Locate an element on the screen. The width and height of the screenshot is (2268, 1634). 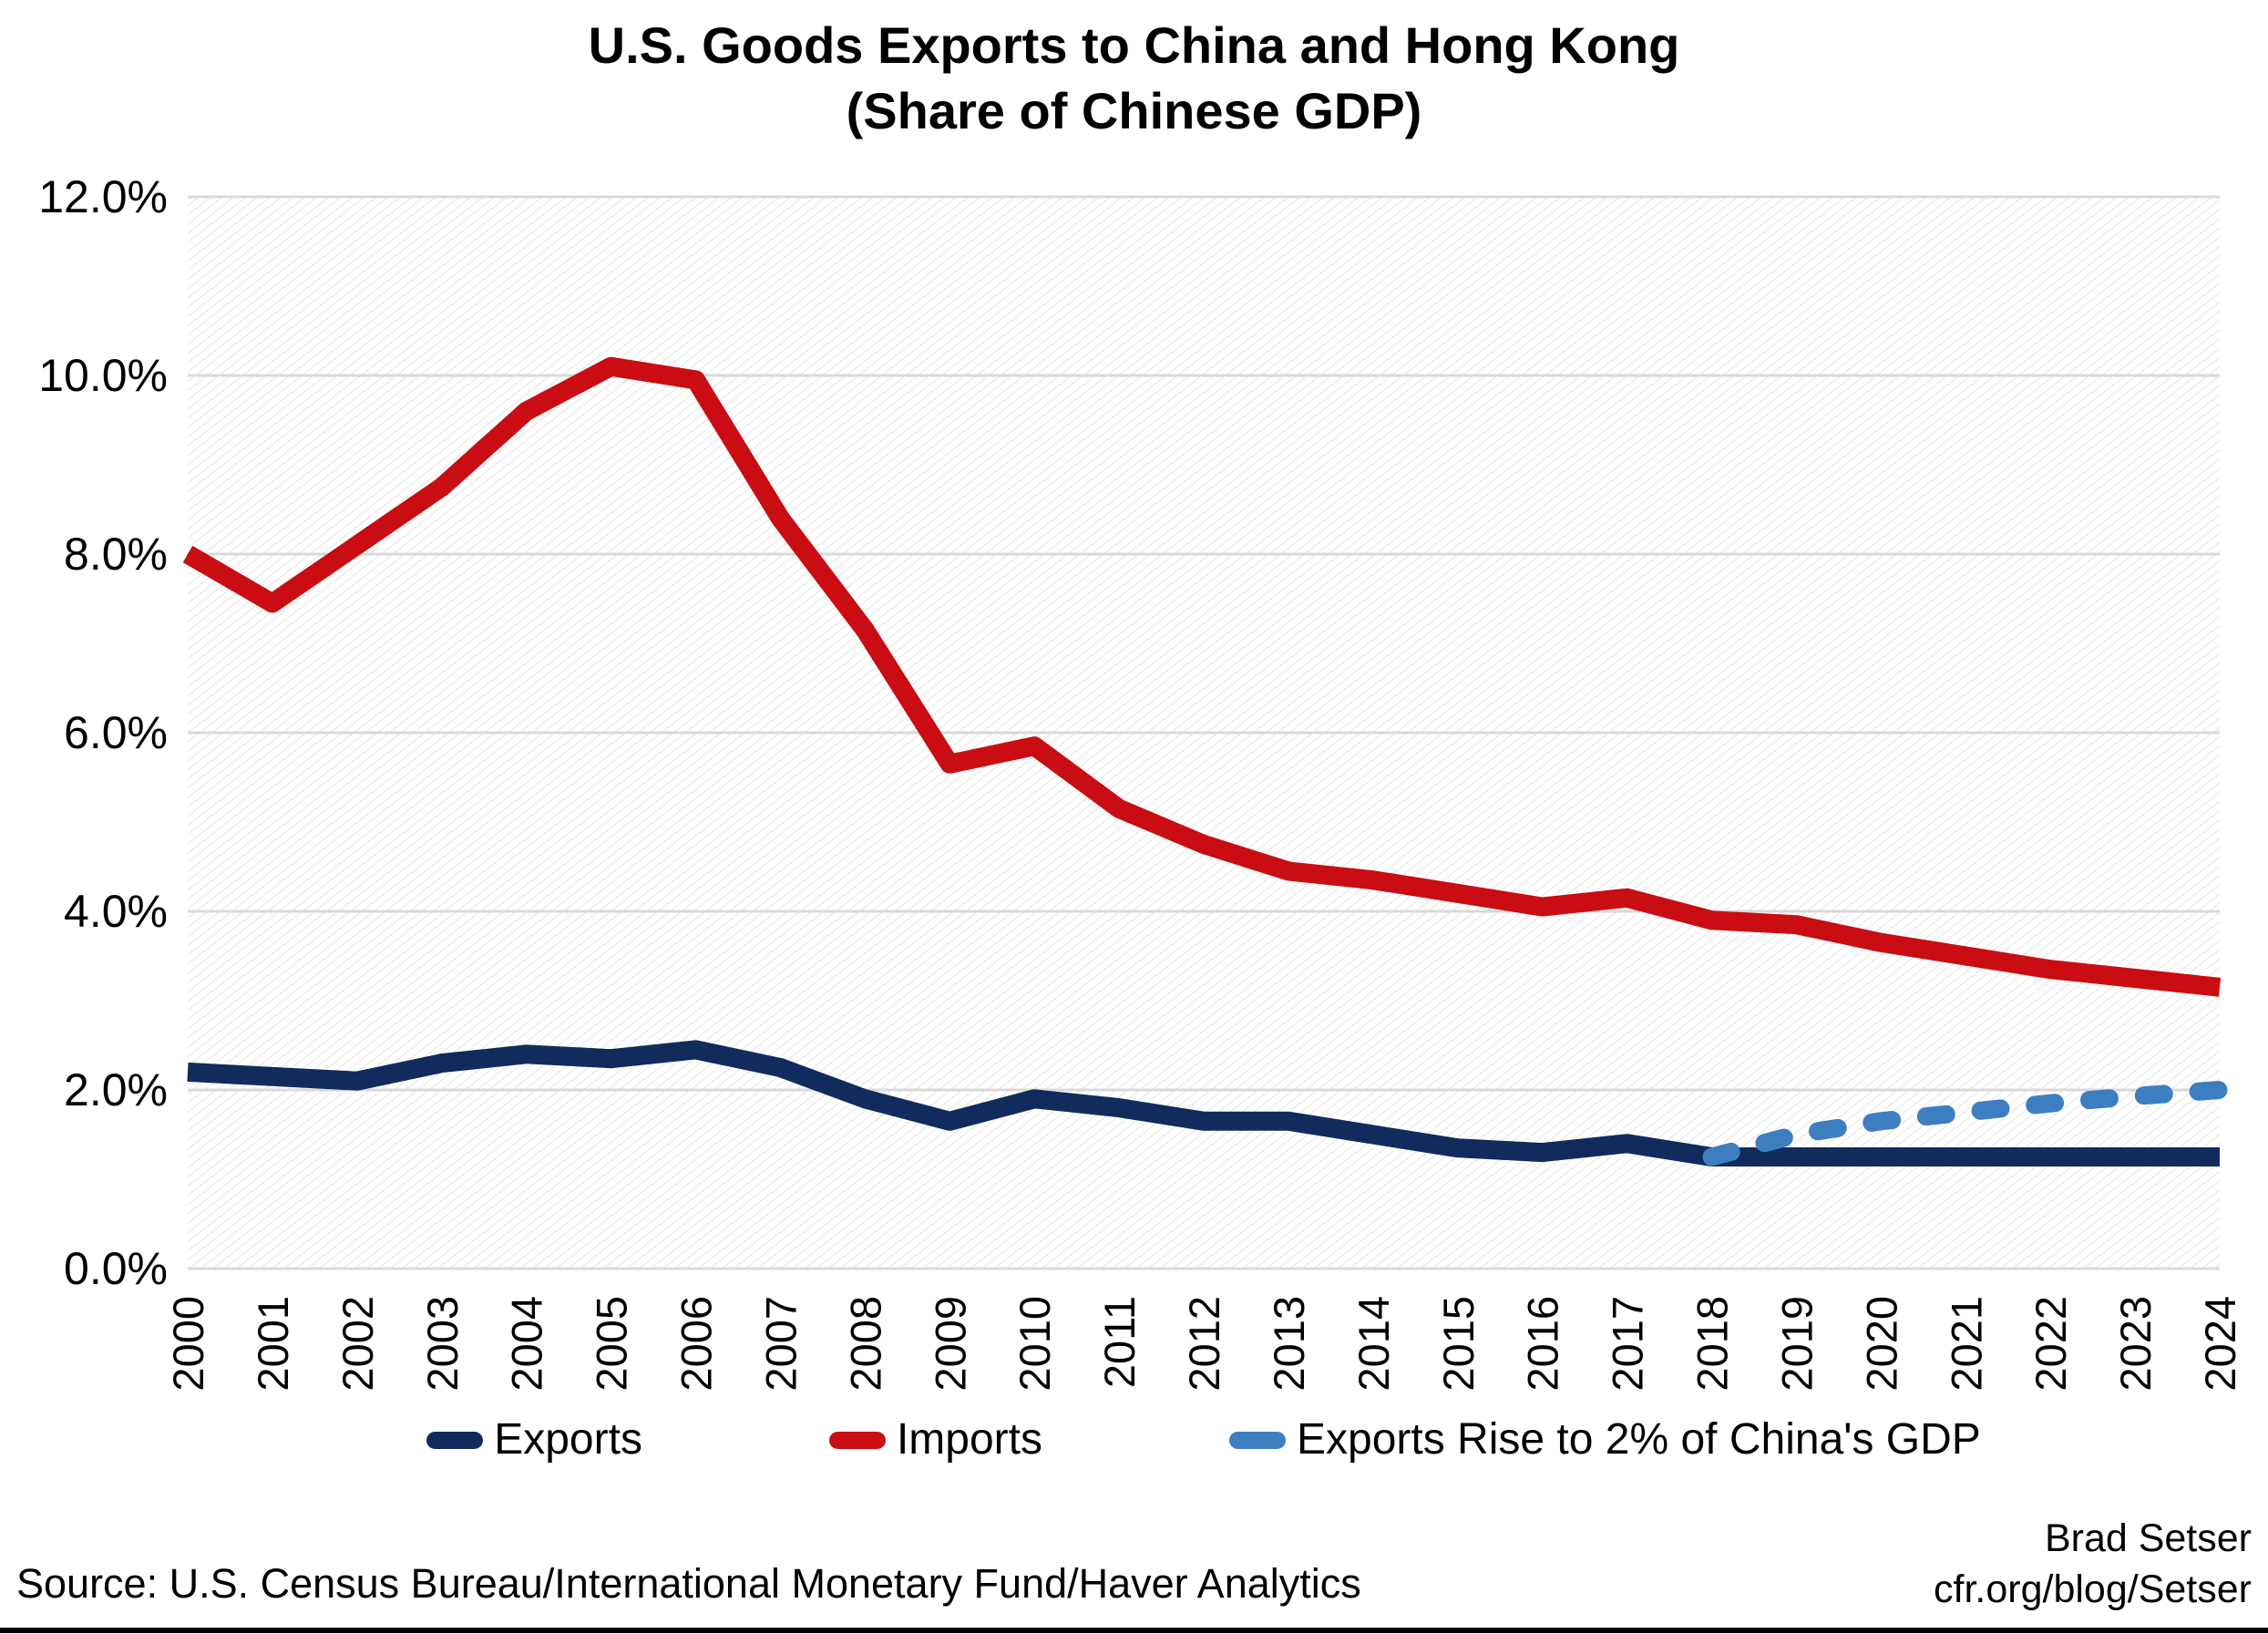
x-tick-label: 2010 is located at coordinates (1035, 1344).